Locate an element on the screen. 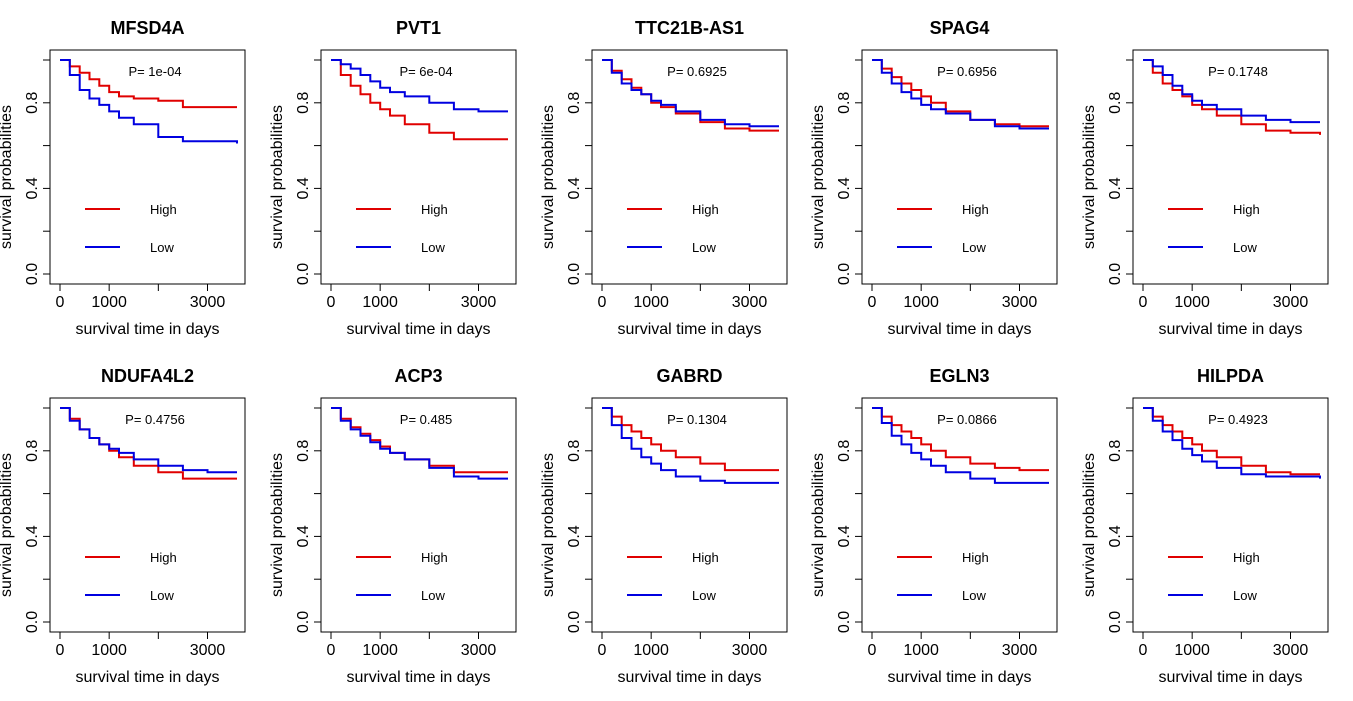  p-value-label: P= 0.6925 is located at coordinates (697, 71).